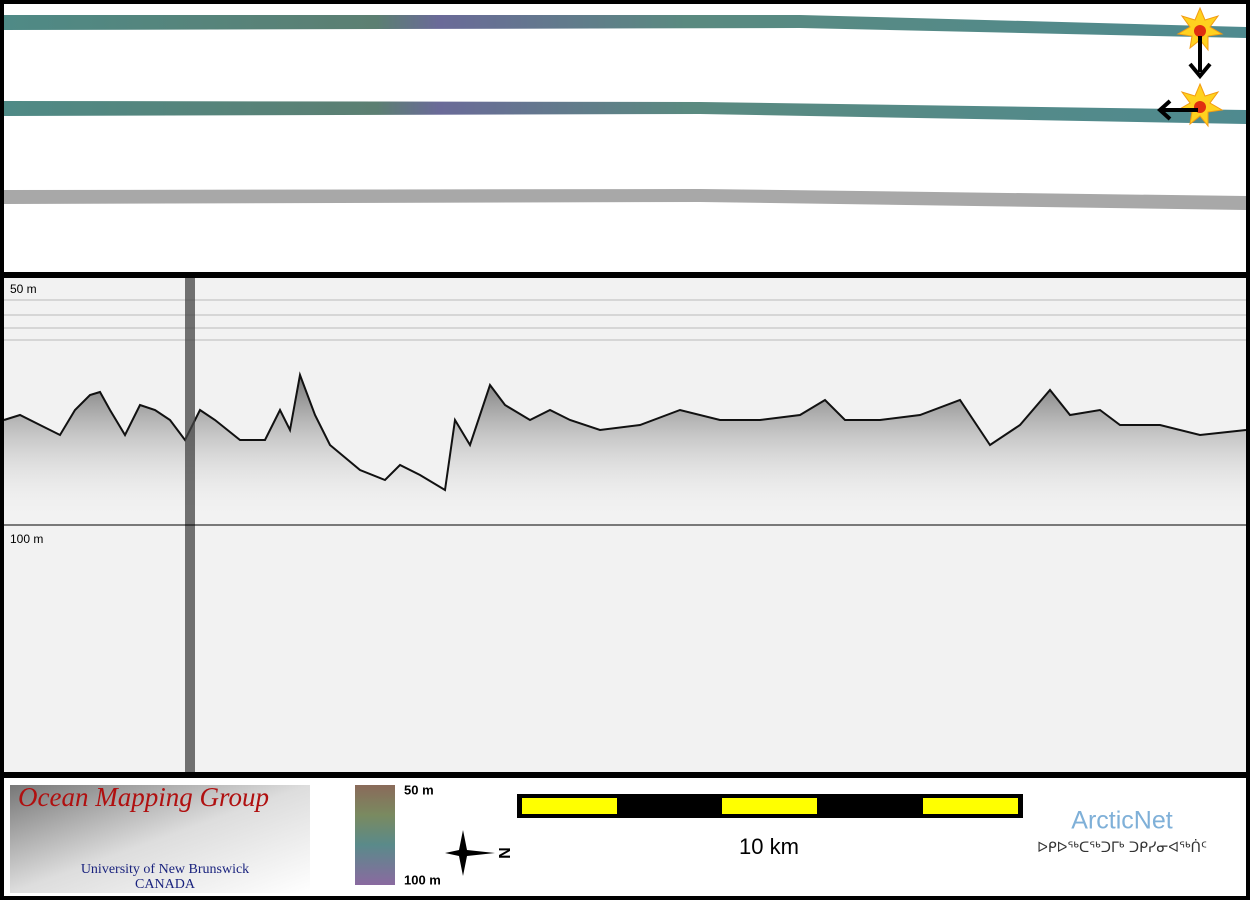  I want to click on depth-label: 100 m, so click(26, 539).